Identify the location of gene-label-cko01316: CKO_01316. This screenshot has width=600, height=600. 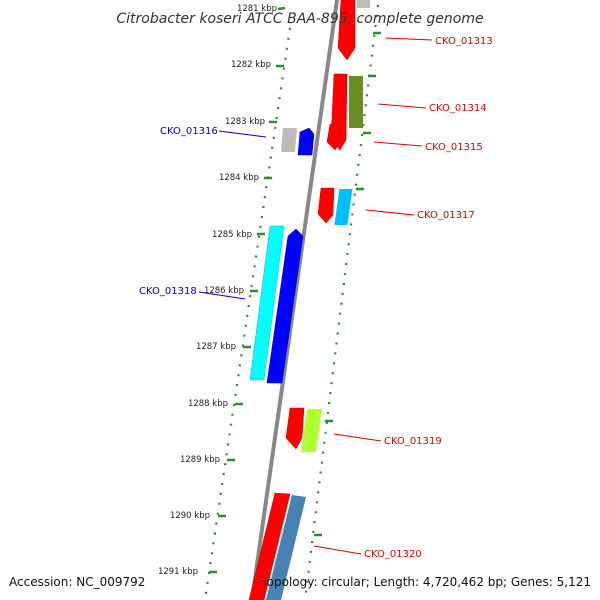
(189, 131).